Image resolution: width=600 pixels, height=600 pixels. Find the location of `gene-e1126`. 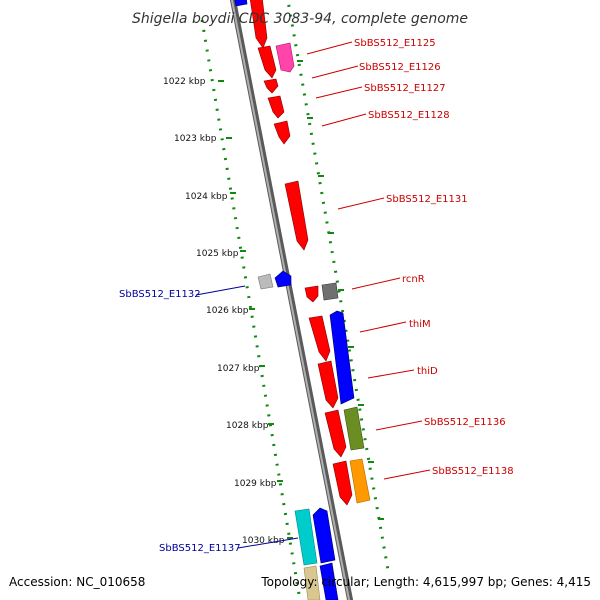

gene-e1126 is located at coordinates (285, 57).